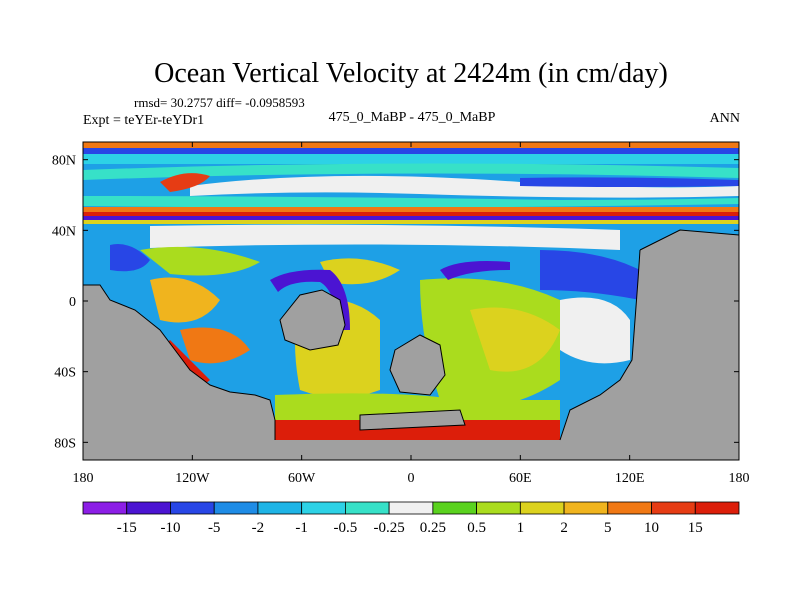  I want to click on colorbar: -15 -10 -5 -2 -1 -0.5 -0.25 0.25 0.5 1 2 5 10 15, so click(411, 518).